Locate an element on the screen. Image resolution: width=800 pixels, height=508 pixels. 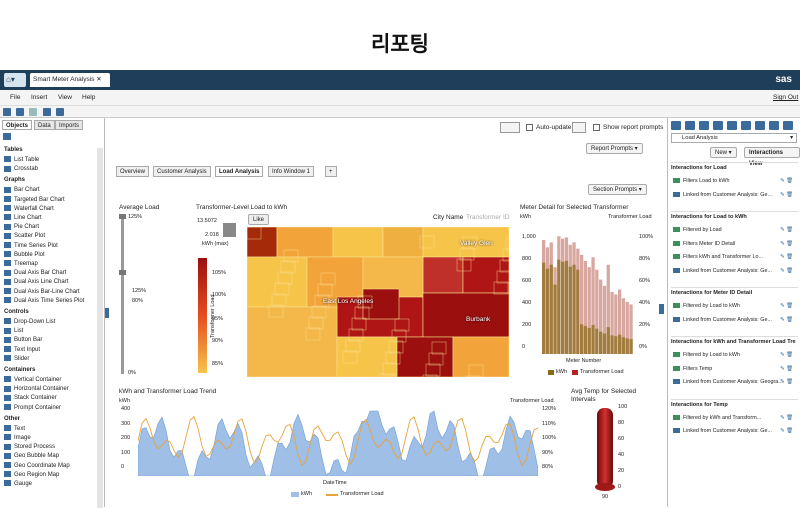
object-item: Bubble Plot is located at coordinates (24, 255).